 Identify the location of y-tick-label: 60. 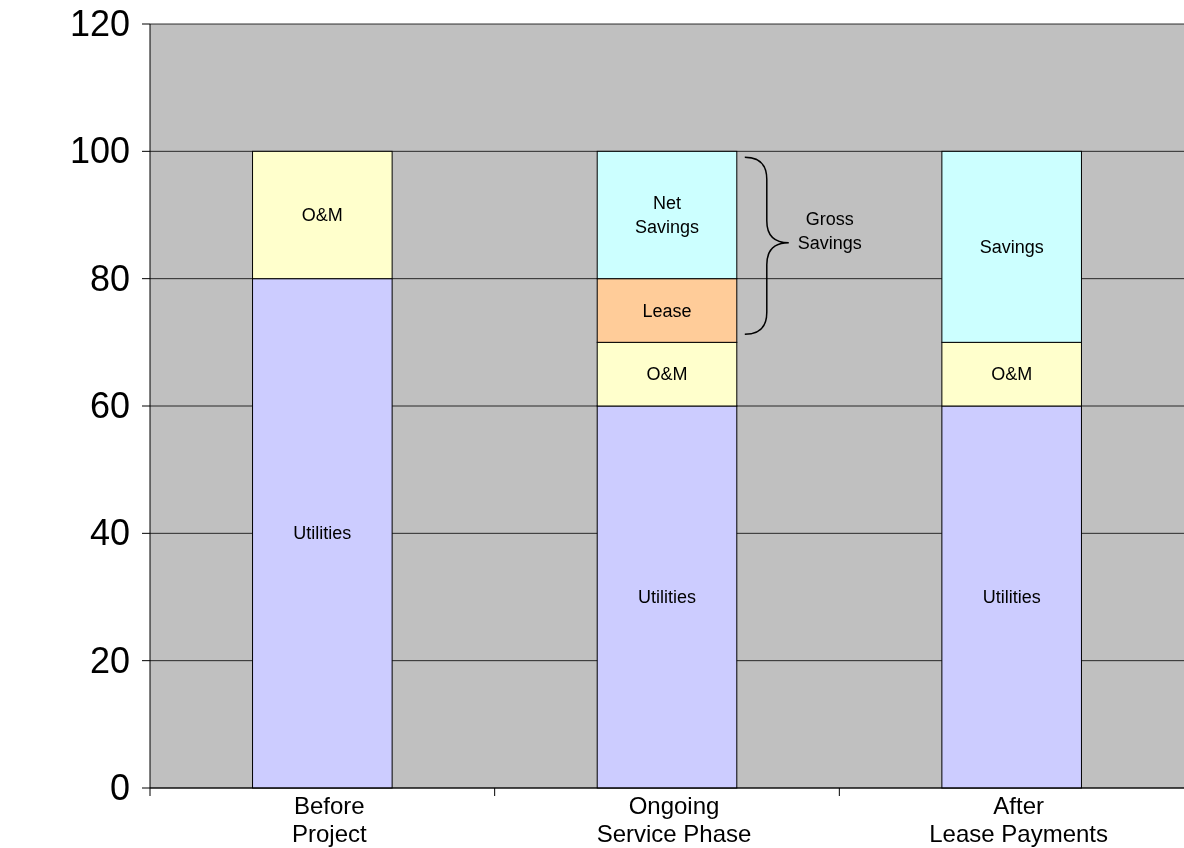
(109, 405).